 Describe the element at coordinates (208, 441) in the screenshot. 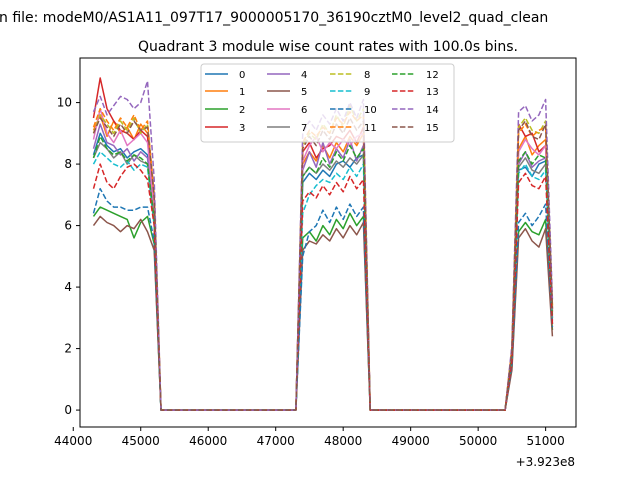

I see `x-tick-label: 46000` at that location.